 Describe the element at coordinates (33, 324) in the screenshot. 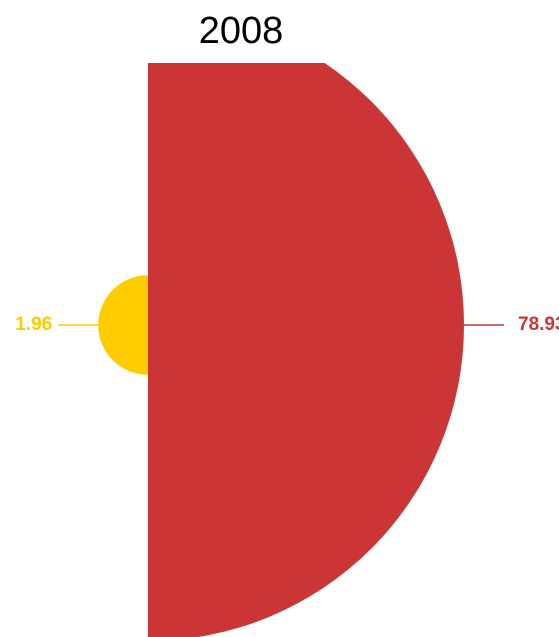

I see `value-label: 1.96` at that location.